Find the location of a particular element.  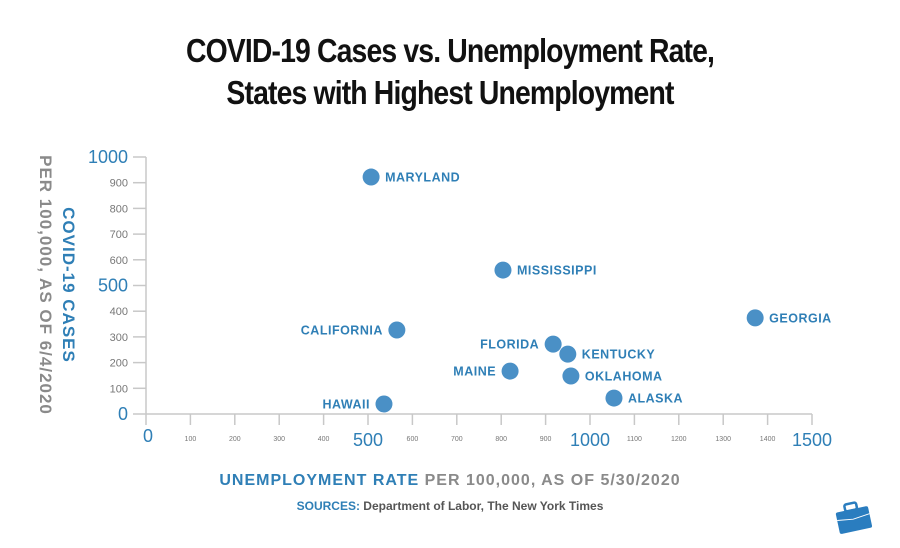

x-tick-label: 1200 is located at coordinates (679, 439).